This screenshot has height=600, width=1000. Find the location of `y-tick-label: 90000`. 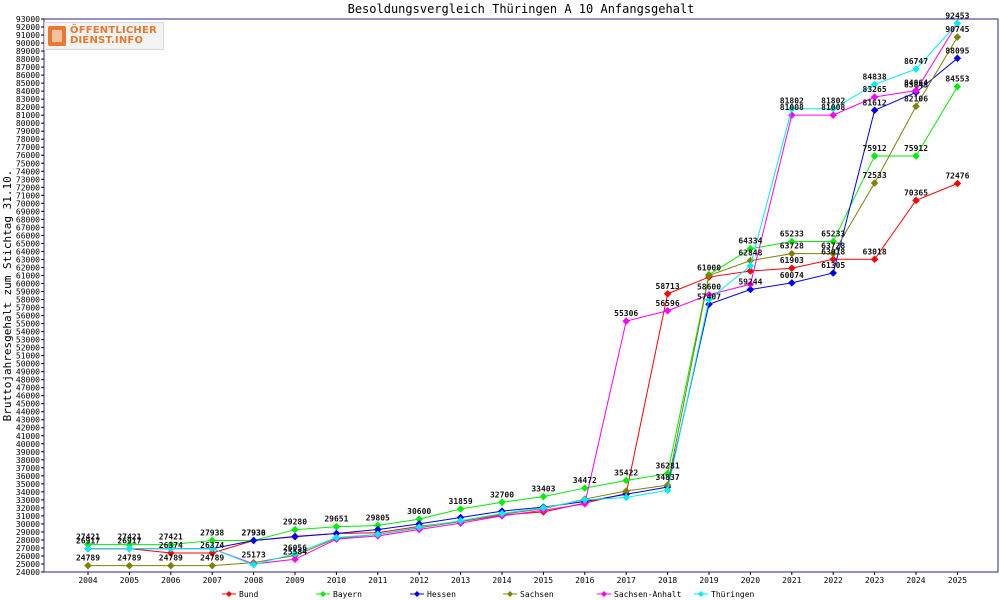

y-tick-label: 90000 is located at coordinates (28, 43).